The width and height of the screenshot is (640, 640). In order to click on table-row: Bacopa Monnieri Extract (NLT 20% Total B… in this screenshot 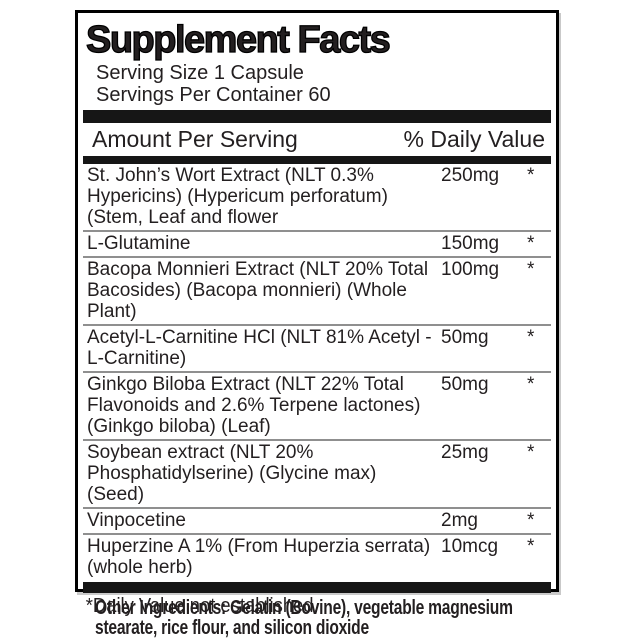, I will do `click(317, 290)`.